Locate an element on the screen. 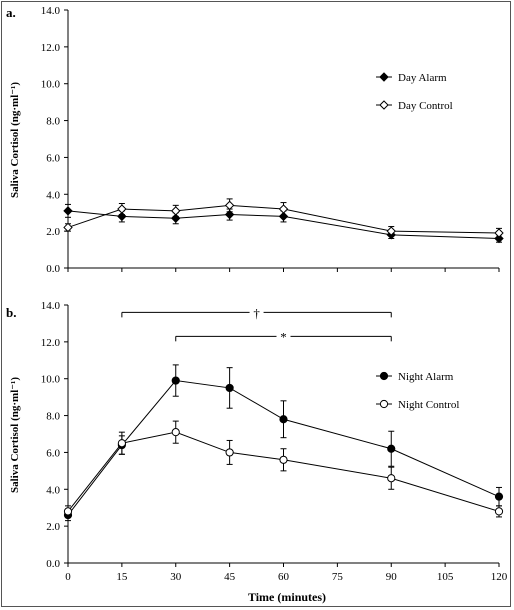  panel-b-x-tick-label: 15 is located at coordinates (122, 577).